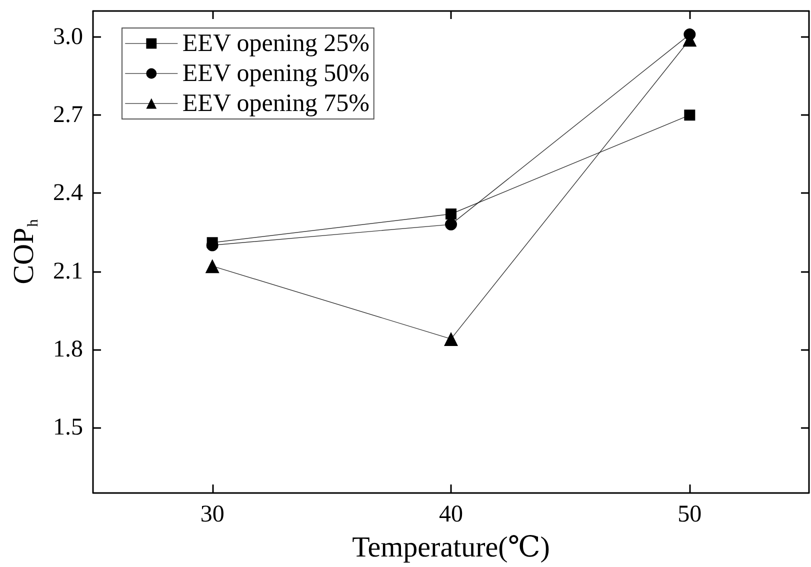 The image size is (811, 567). What do you see at coordinates (68, 271) in the screenshot?
I see `y-tick-label: 2.1` at bounding box center [68, 271].